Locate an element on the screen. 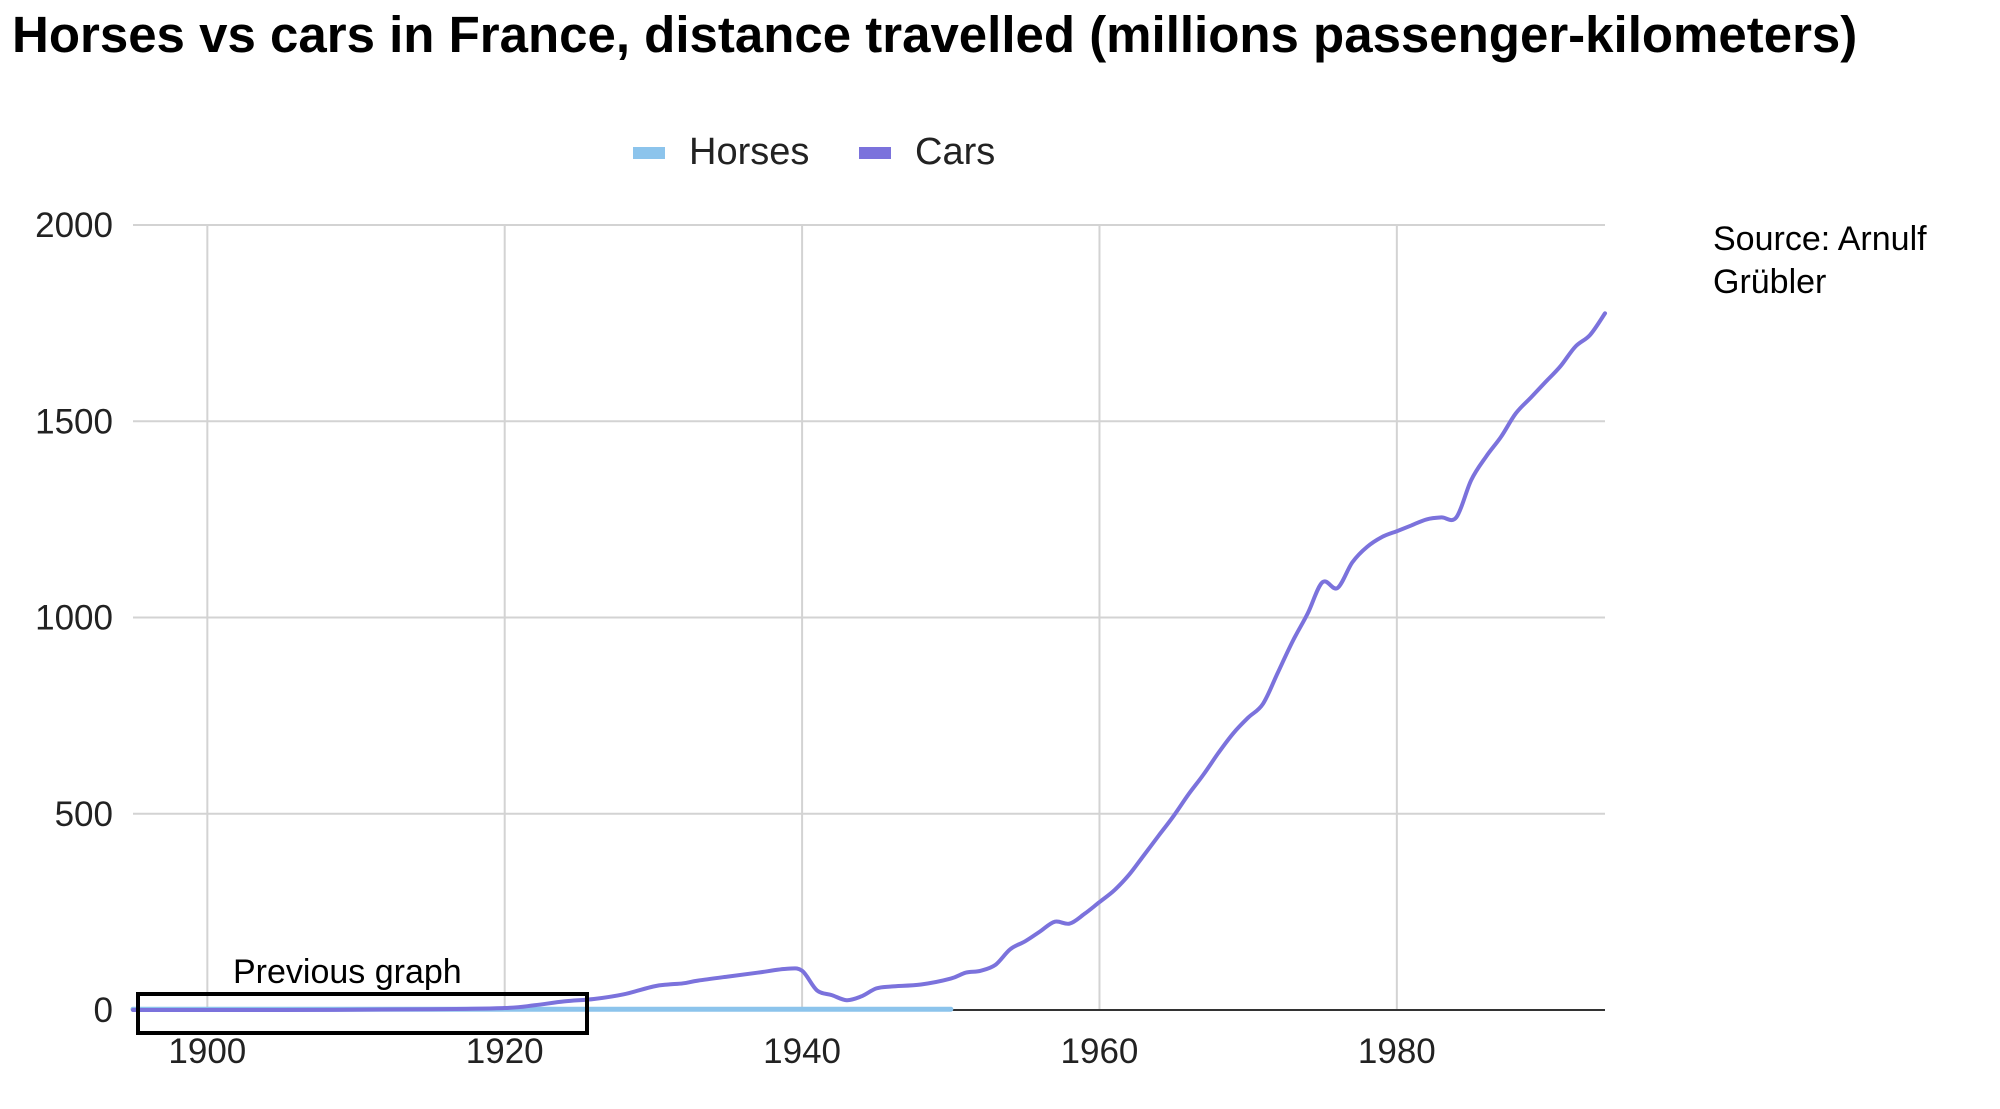 The height and width of the screenshot is (1109, 2000). x-tick-label: 1900 is located at coordinates (207, 1051).